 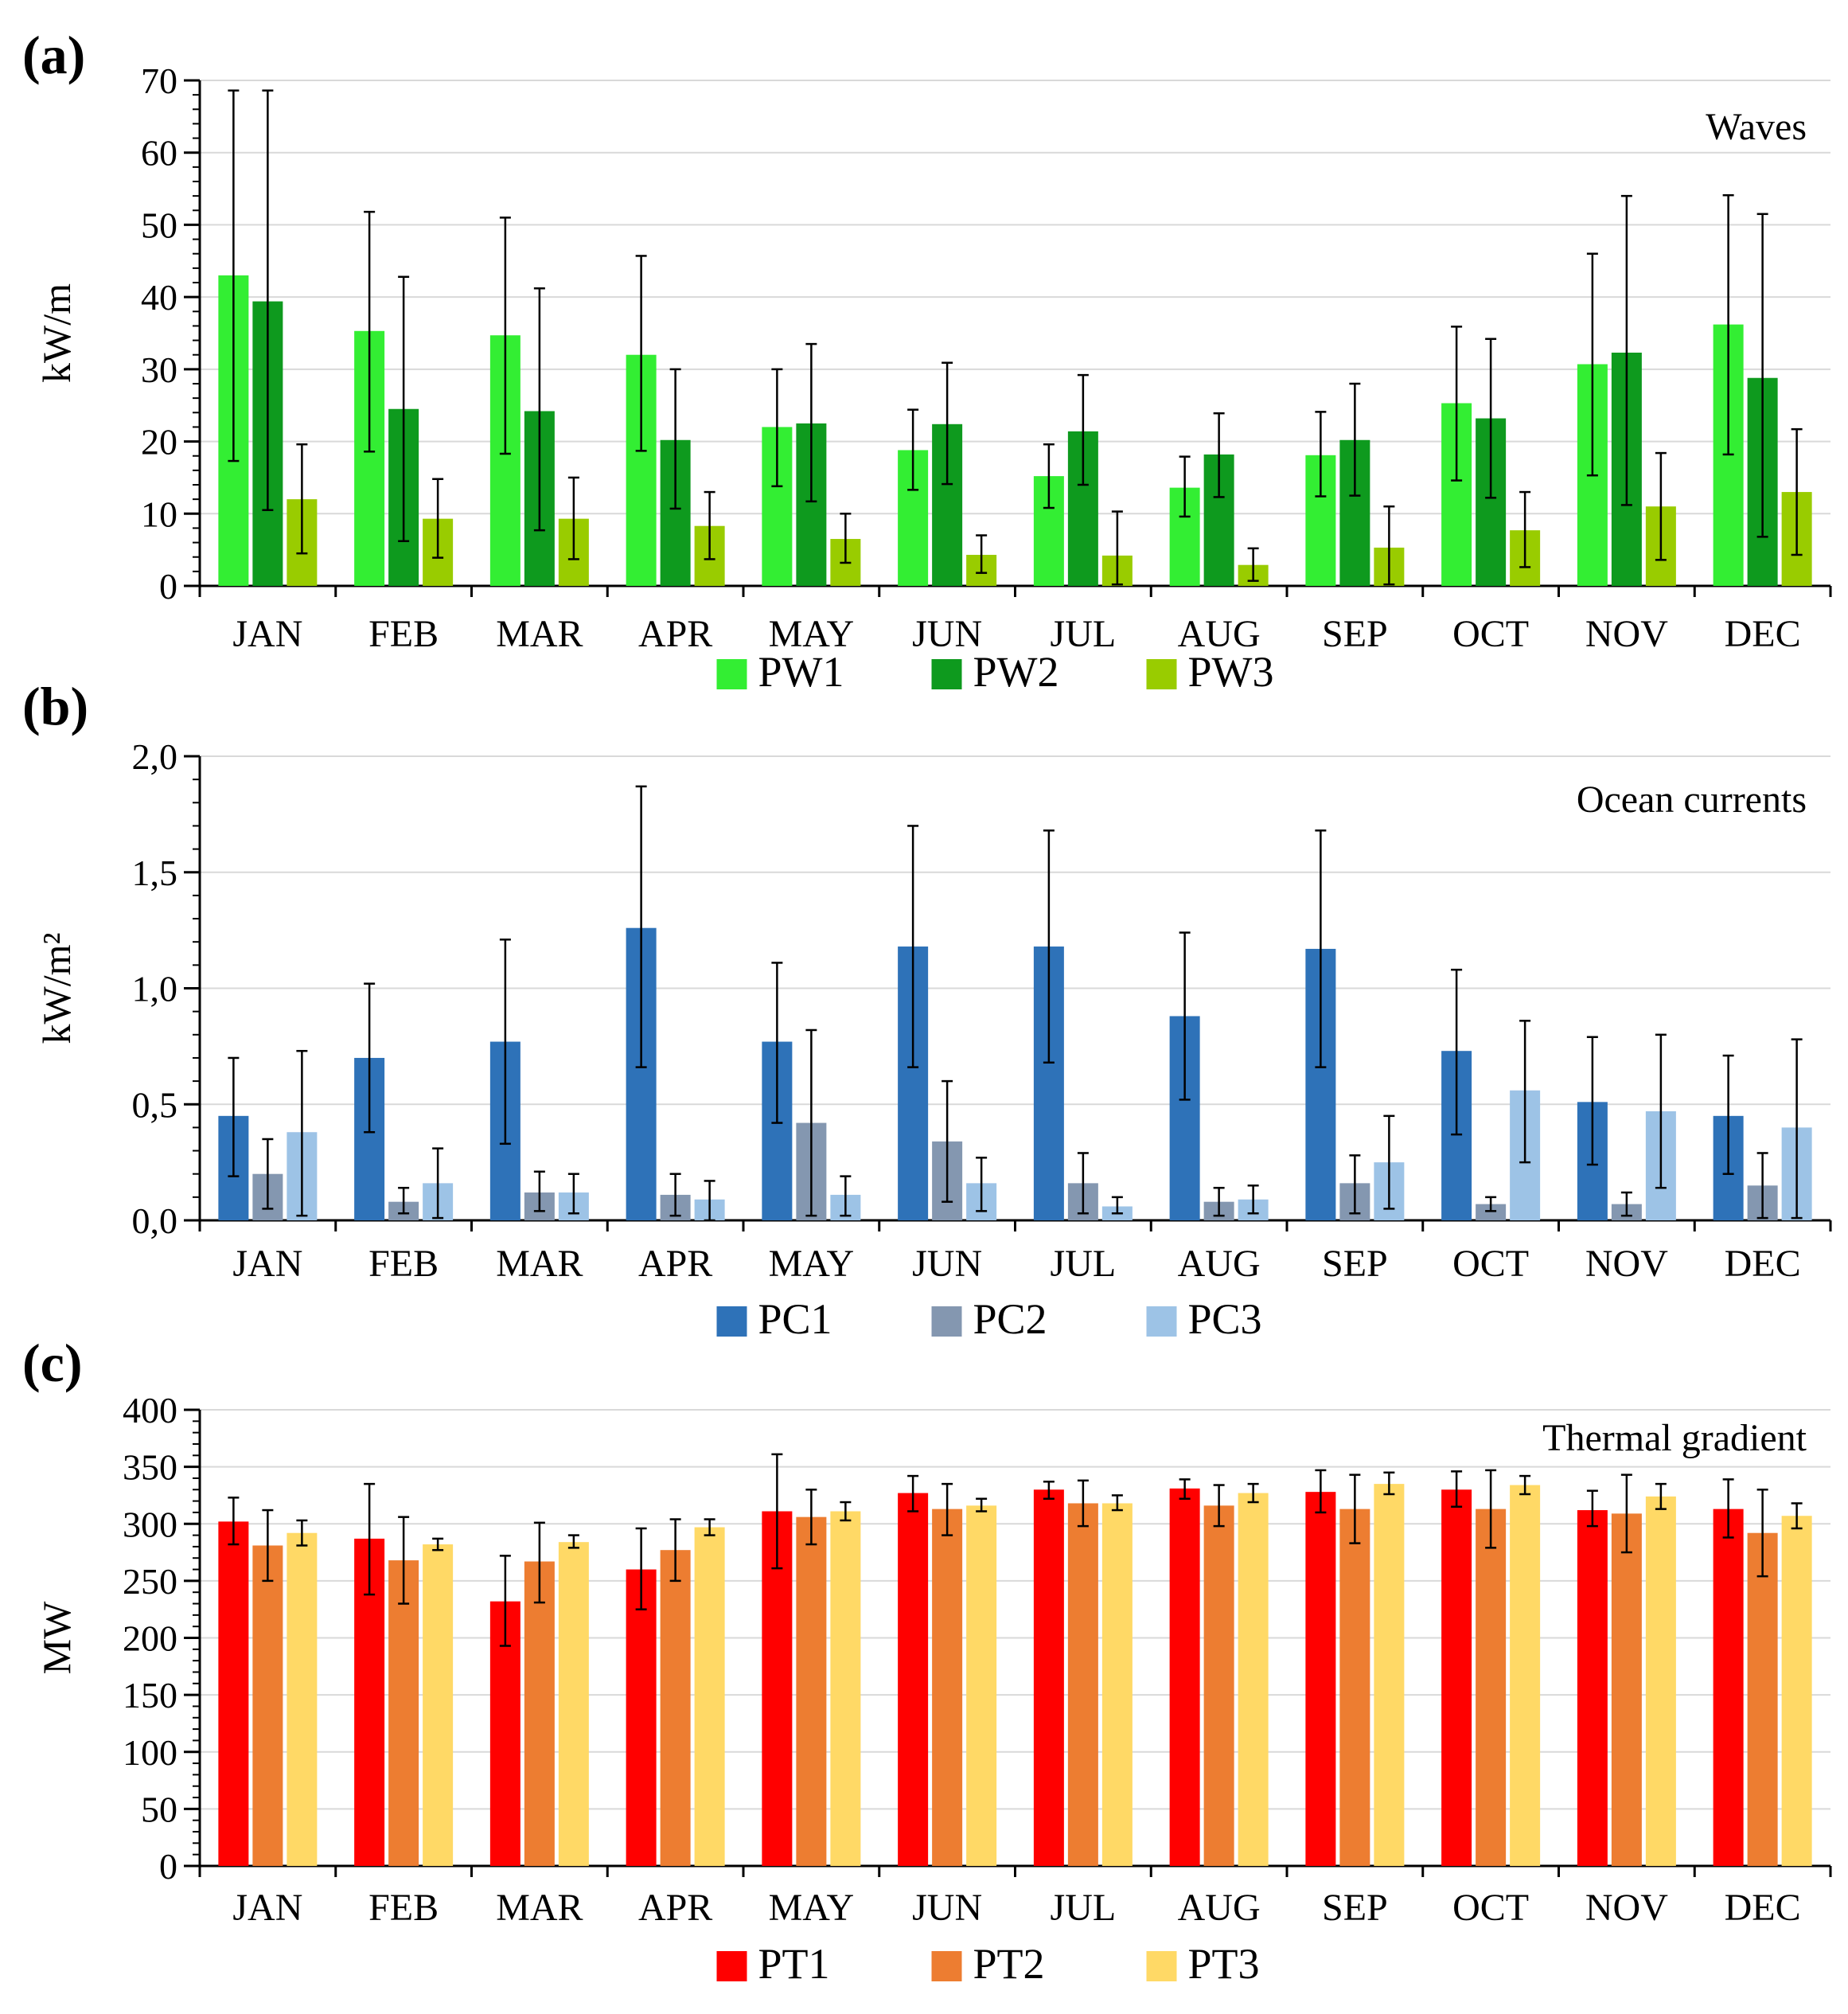 What do you see at coordinates (1796, 1691) in the screenshot?
I see `bar-pt3-dec` at bounding box center [1796, 1691].